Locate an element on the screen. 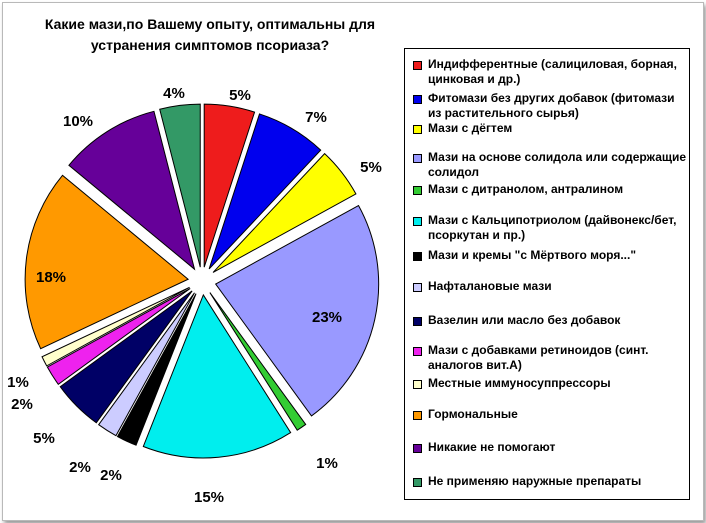 The image size is (706, 523). legend-item: Мази с дёгтем is located at coordinates (550, 128).